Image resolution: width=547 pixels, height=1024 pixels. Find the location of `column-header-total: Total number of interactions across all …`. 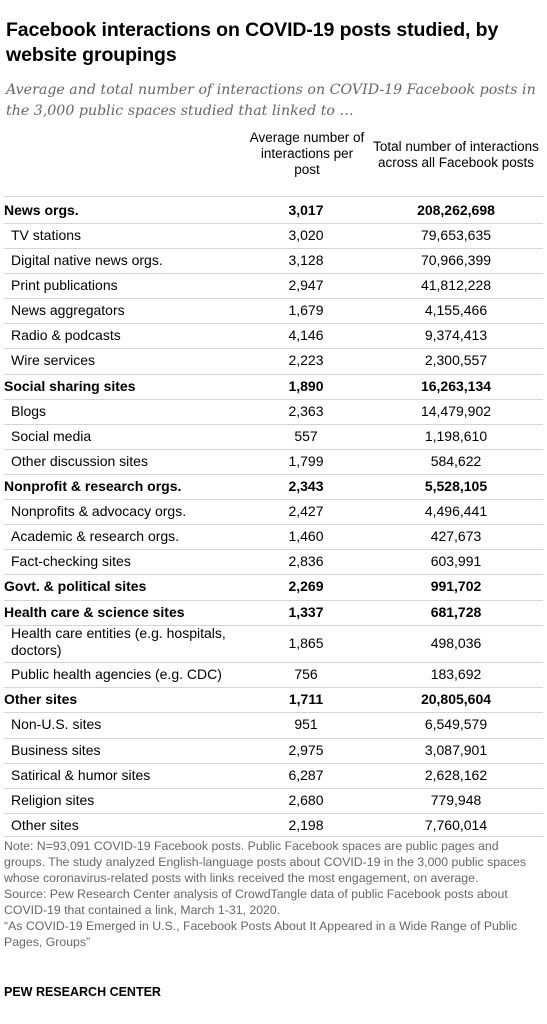

column-header-total: Total number of interactions across all … is located at coordinates (456, 154).